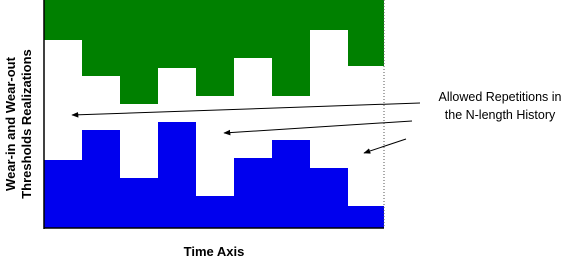 Image resolution: width=576 pixels, height=260 pixels. Describe the element at coordinates (500, 115) in the screenshot. I see `annotation-line: the N-length History` at that location.